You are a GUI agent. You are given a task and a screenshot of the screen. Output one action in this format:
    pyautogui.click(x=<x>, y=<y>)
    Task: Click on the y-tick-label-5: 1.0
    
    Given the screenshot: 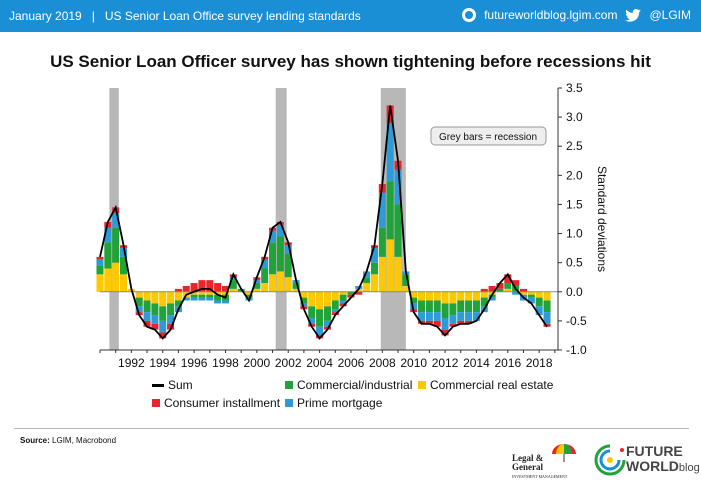 What is the action you would take?
    pyautogui.click(x=574, y=234)
    